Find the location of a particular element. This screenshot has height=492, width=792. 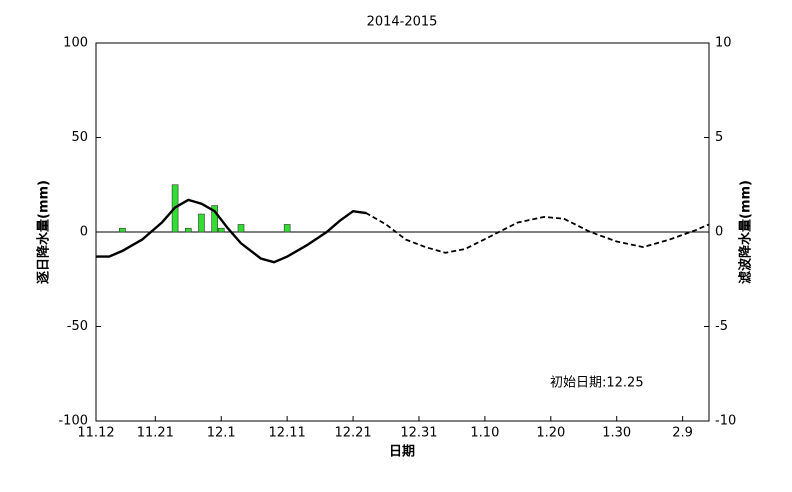

x-tick-label: 12.31 is located at coordinates (418, 433).